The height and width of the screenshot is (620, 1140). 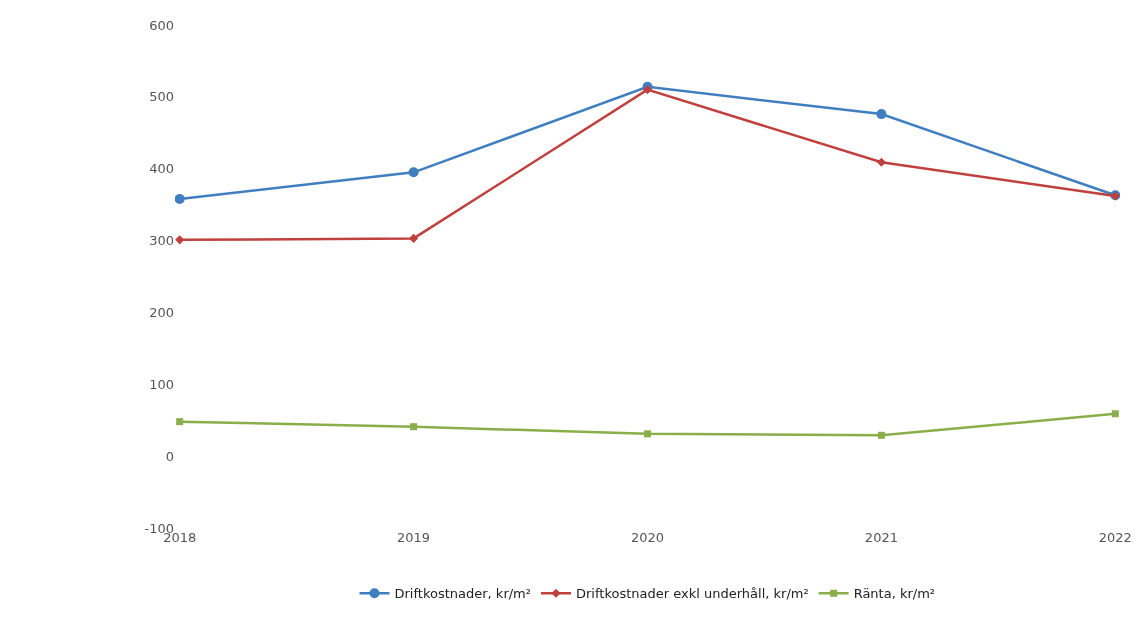 I want to click on x-tick-label: 2020, so click(x=647, y=537).